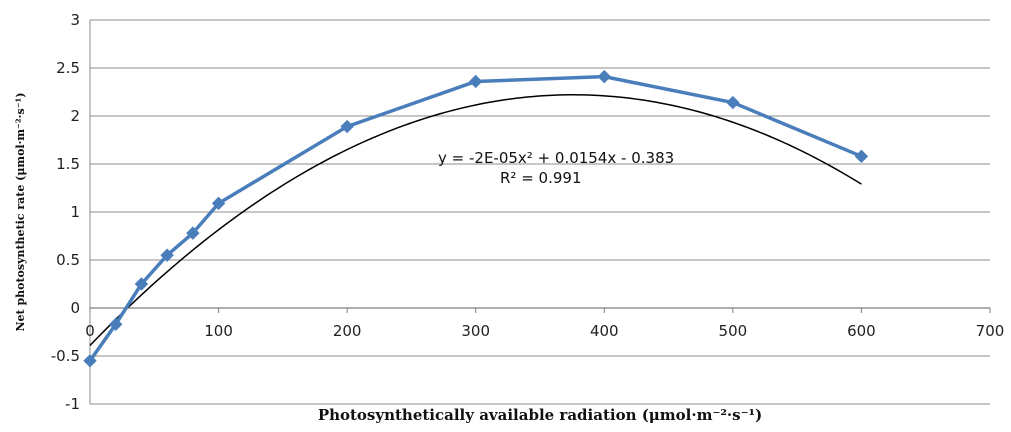  What do you see at coordinates (75, 308) in the screenshot?
I see `y-tick-label: 0` at bounding box center [75, 308].